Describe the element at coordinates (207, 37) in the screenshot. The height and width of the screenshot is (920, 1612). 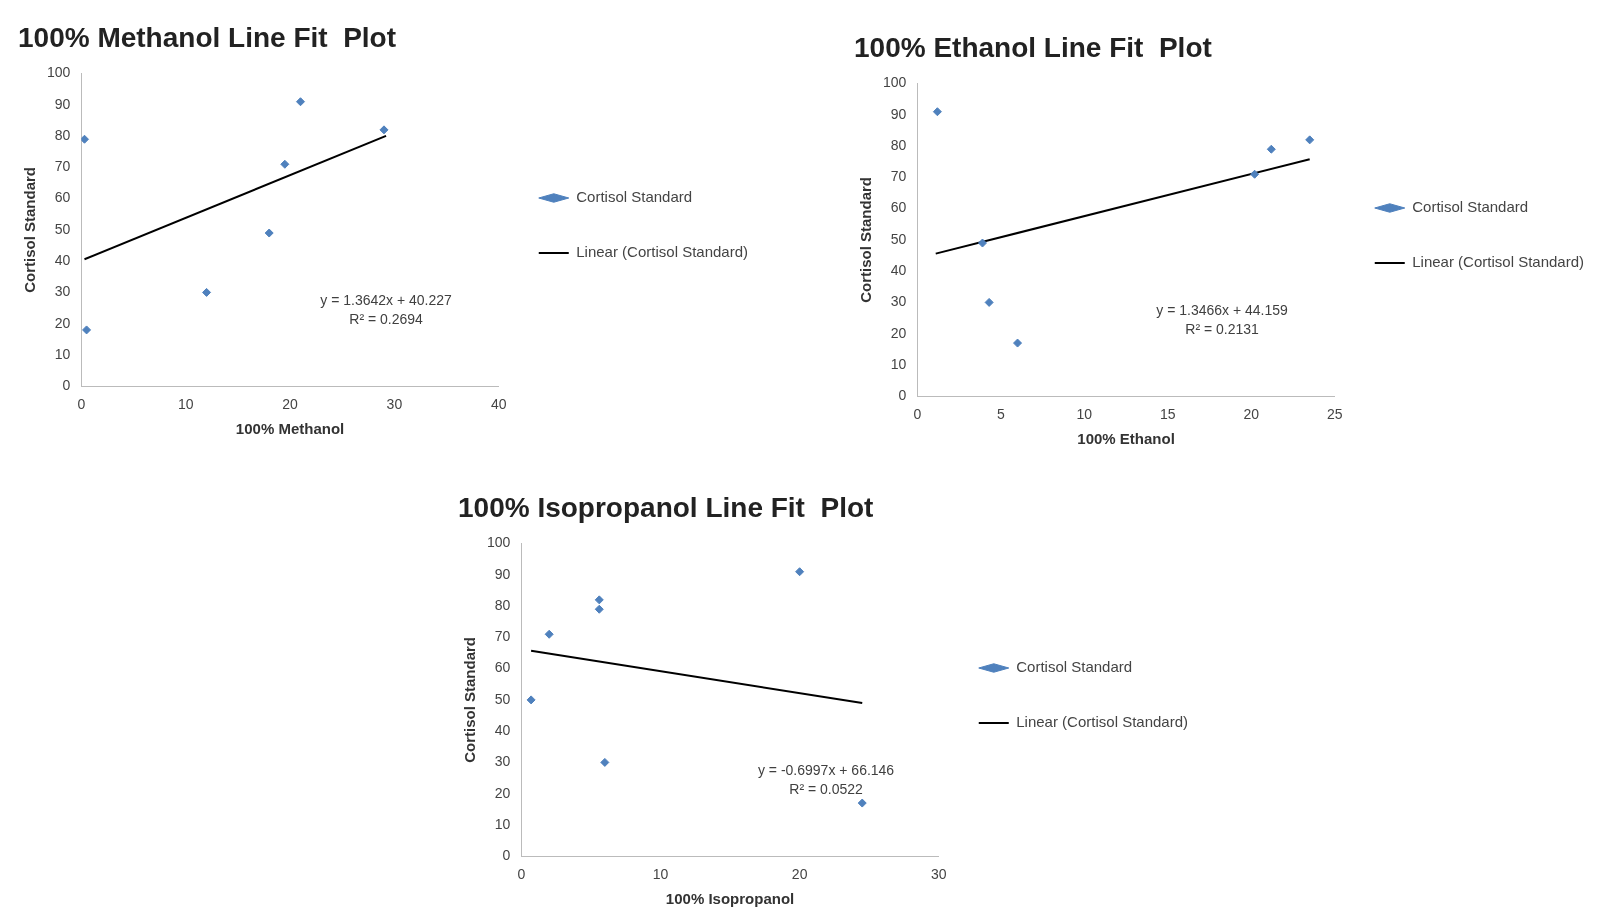
I see `chart-title: 100% Methanol Line Fit Plot` at that location.